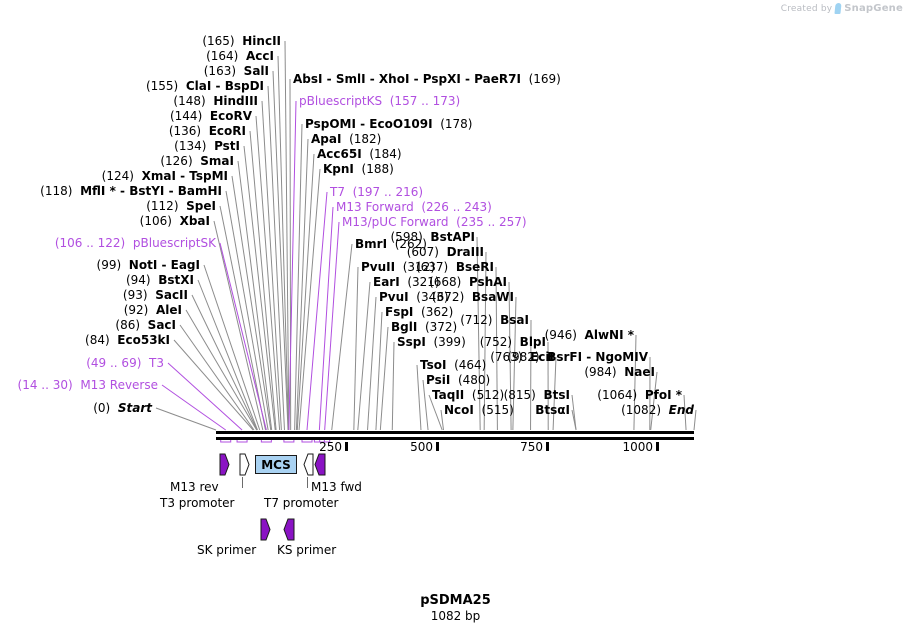 Image resolution: width=911 pixels, height=631 pixels. What do you see at coordinates (171, 295) in the screenshot?
I see `enzyme-name: SacII` at bounding box center [171, 295].